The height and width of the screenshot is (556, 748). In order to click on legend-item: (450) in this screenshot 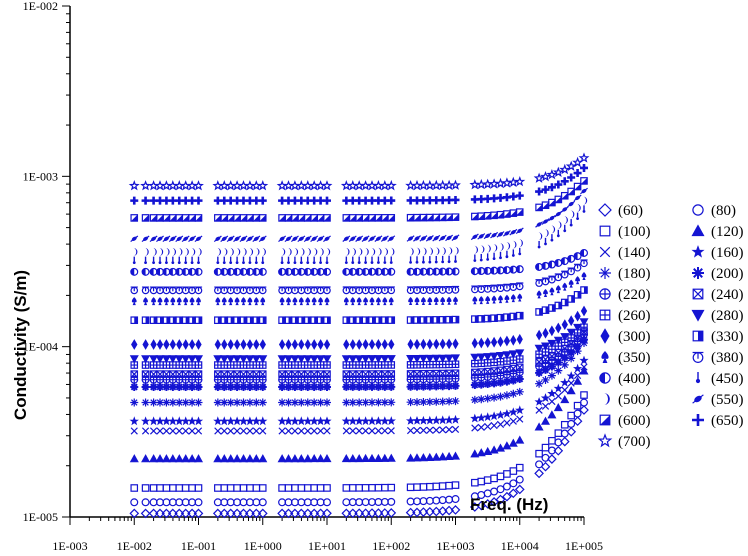, I will do `click(719, 379)`.